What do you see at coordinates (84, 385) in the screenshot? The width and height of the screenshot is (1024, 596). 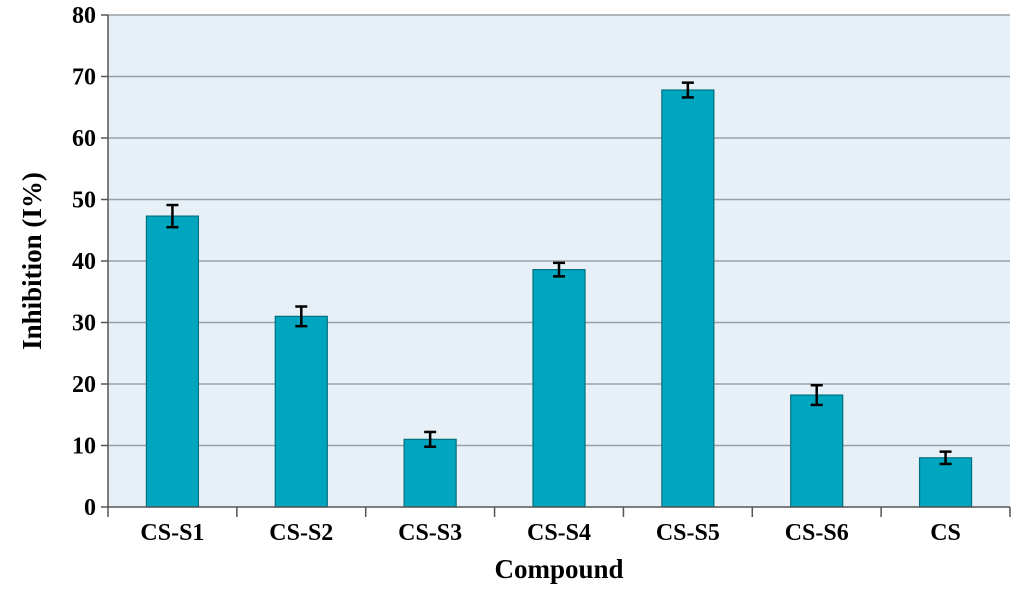 I see `y-tick-label: 20` at bounding box center [84, 385].